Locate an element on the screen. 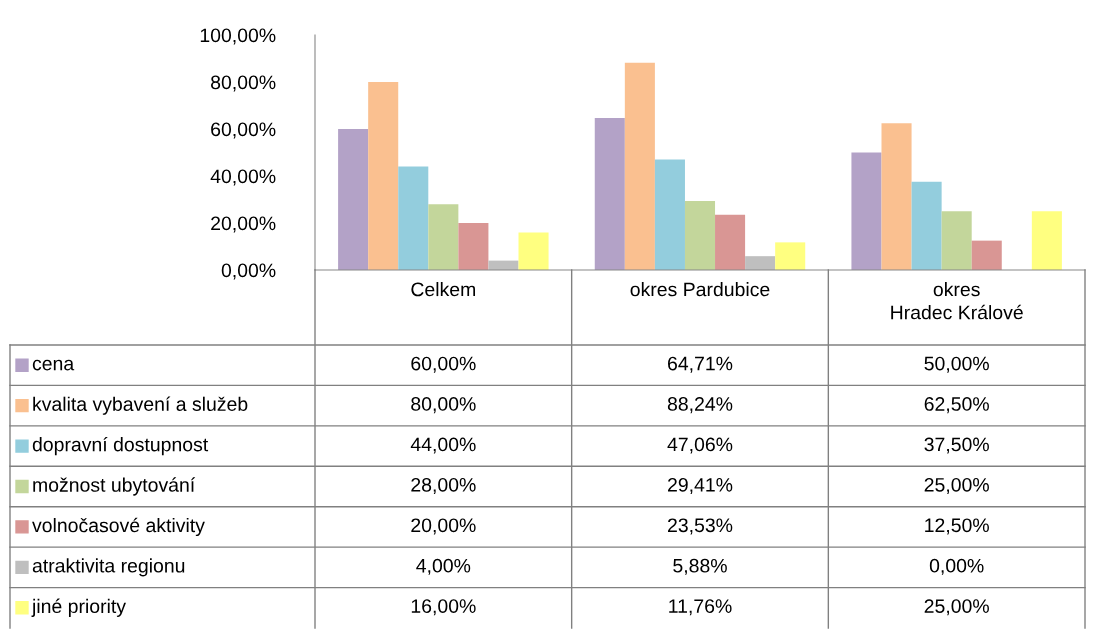  y-tick-label: 100,00% is located at coordinates (238, 36).